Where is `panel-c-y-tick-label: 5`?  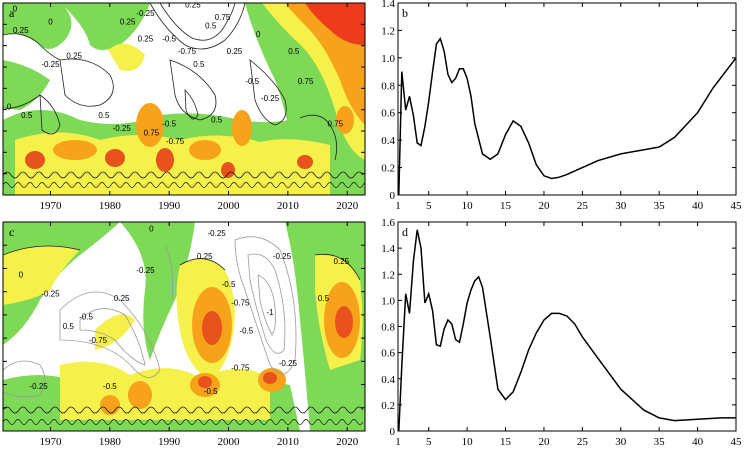
panel-c-y-tick-label: 5 is located at coordinates (0, 409).